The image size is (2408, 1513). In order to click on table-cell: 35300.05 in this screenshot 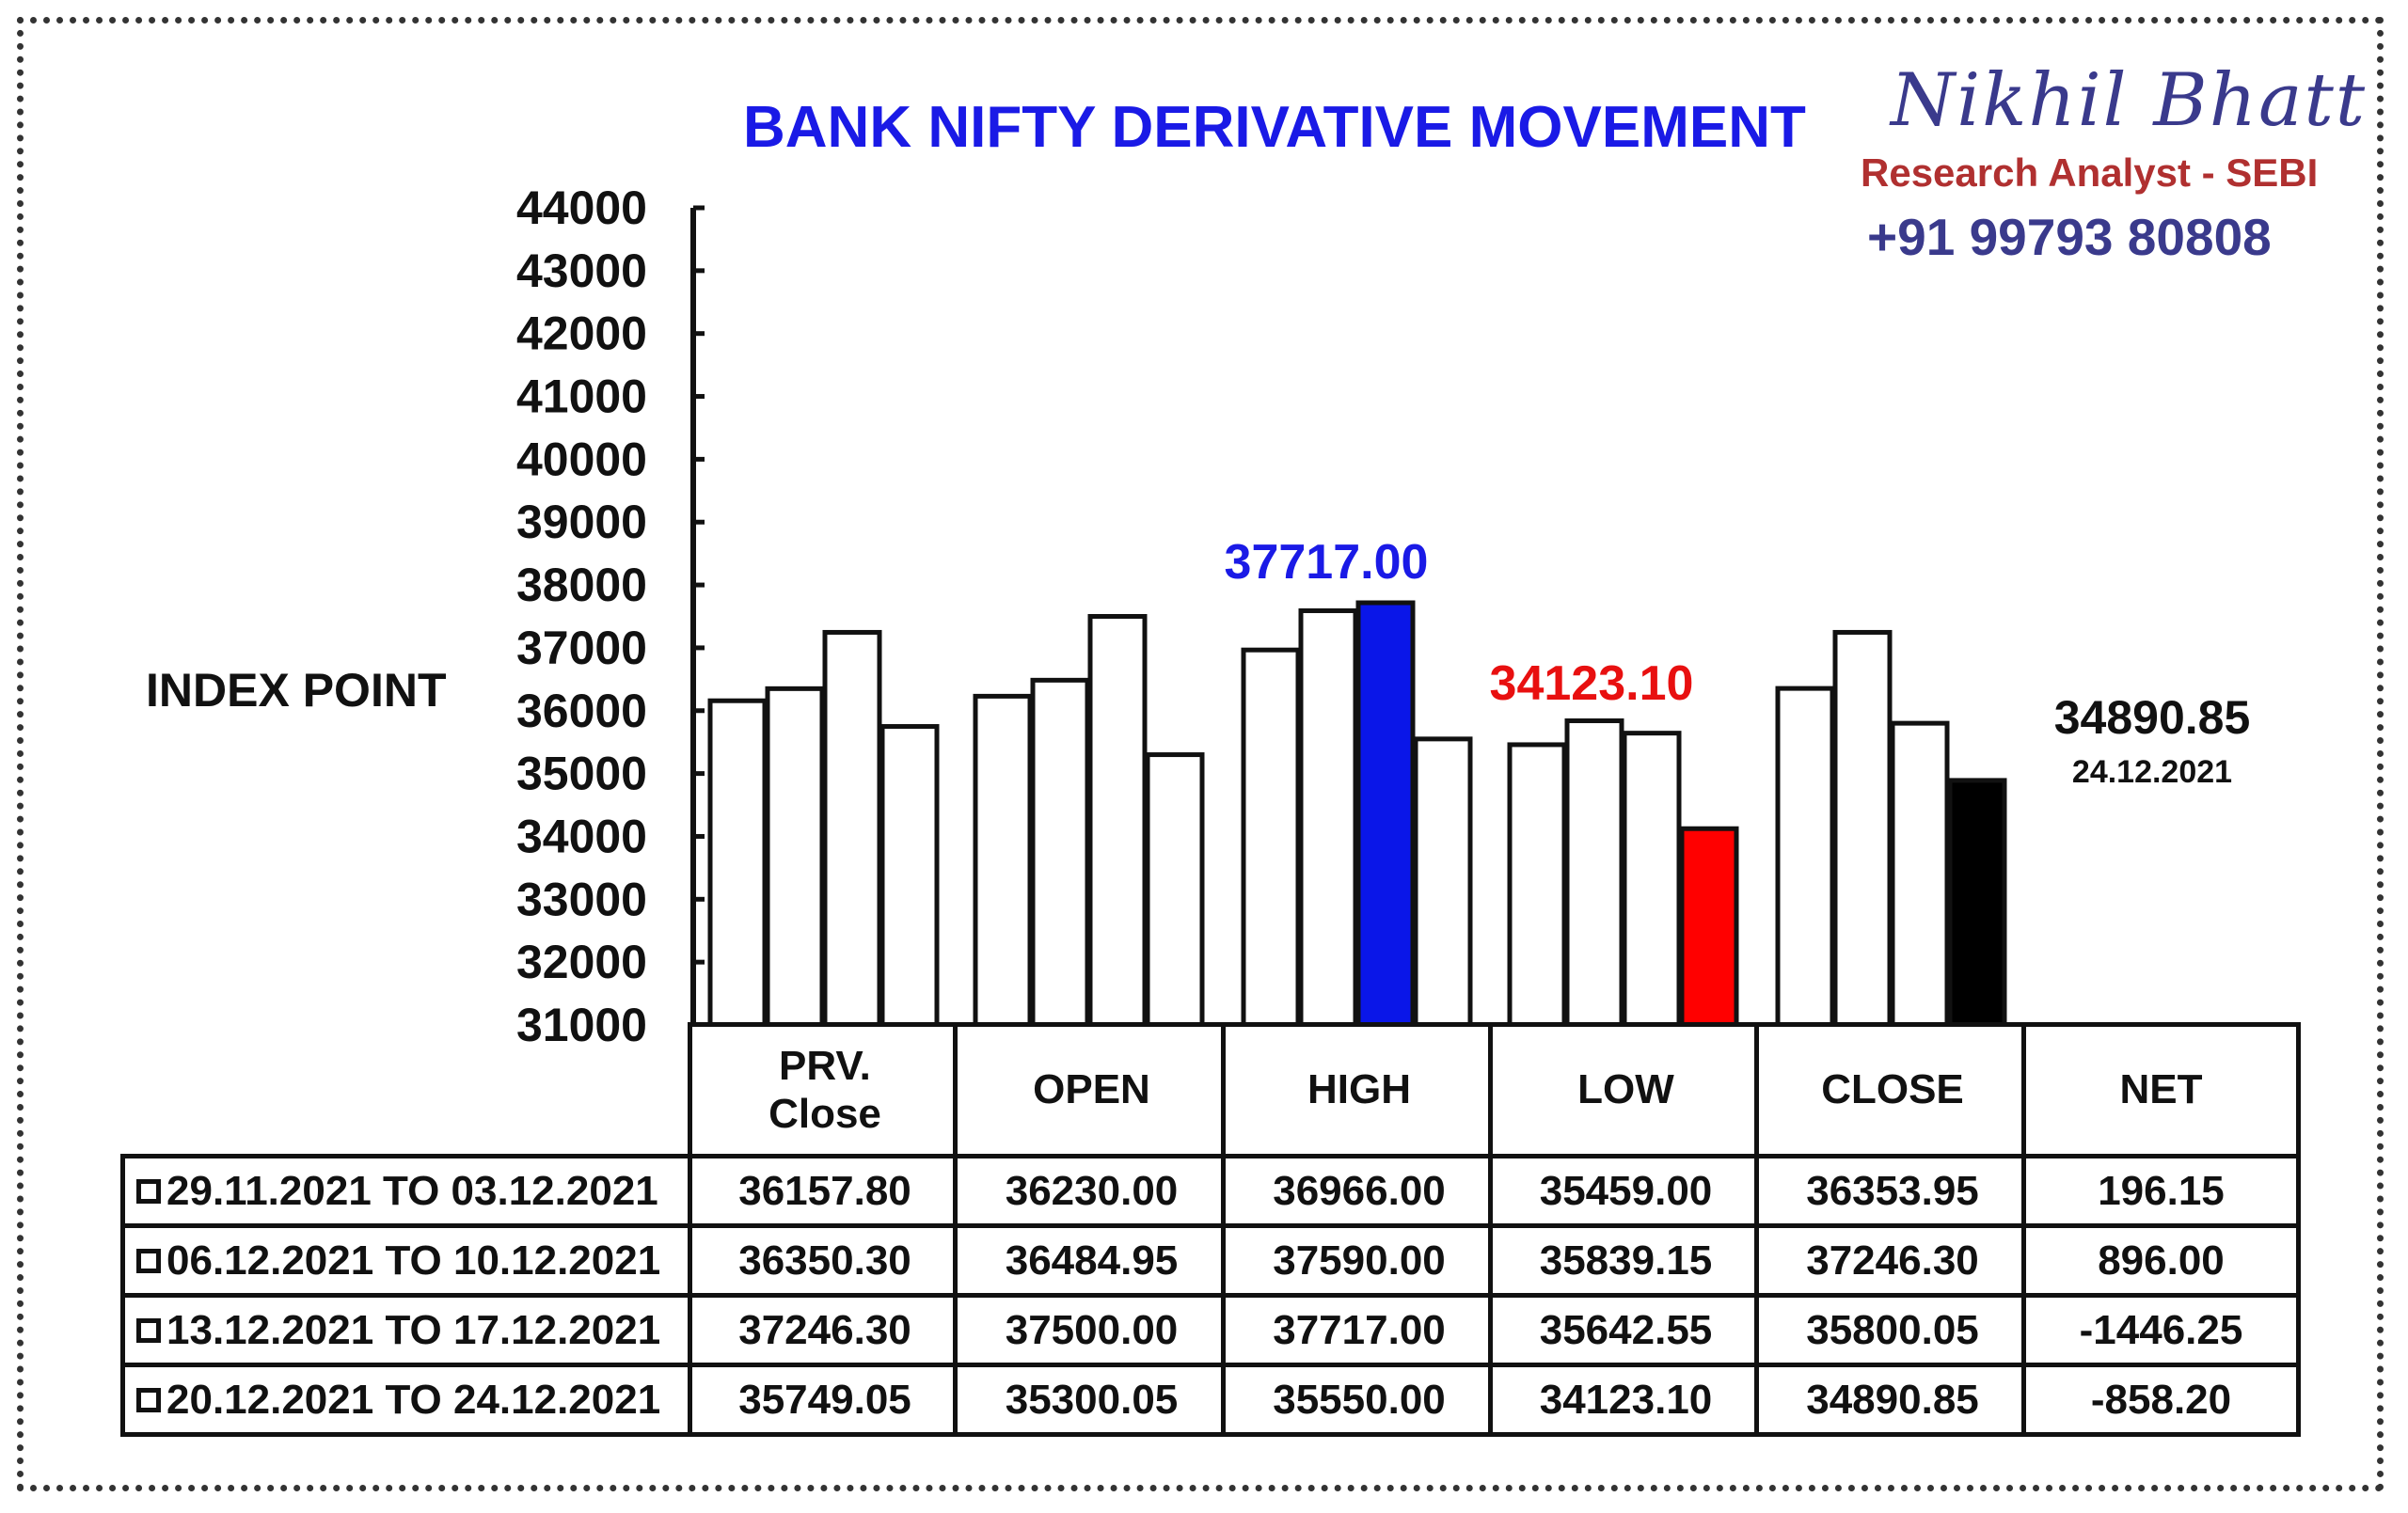, I will do `click(1092, 1400)`.